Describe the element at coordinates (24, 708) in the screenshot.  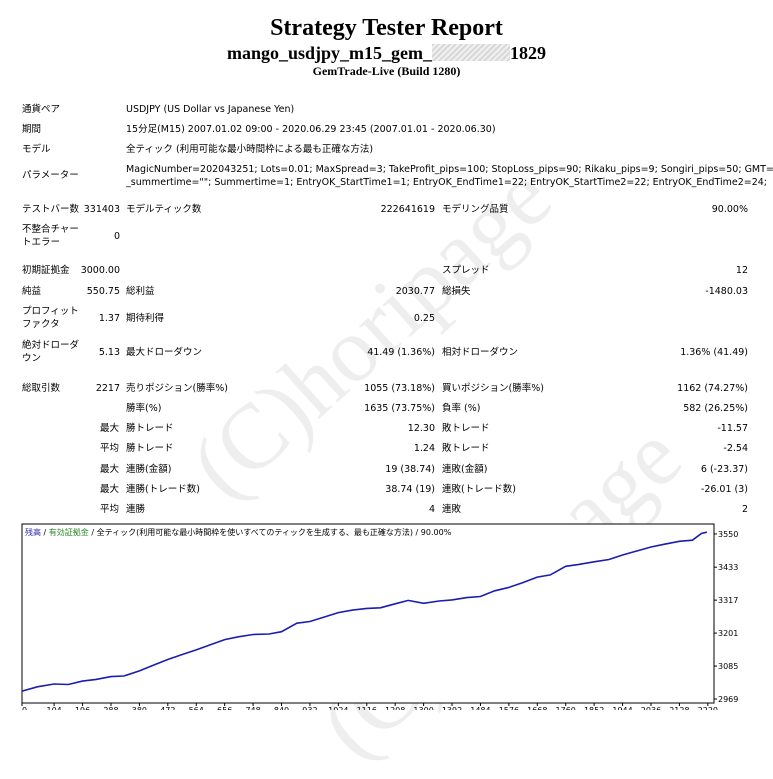
I see `x-tick-label-0: 0` at that location.